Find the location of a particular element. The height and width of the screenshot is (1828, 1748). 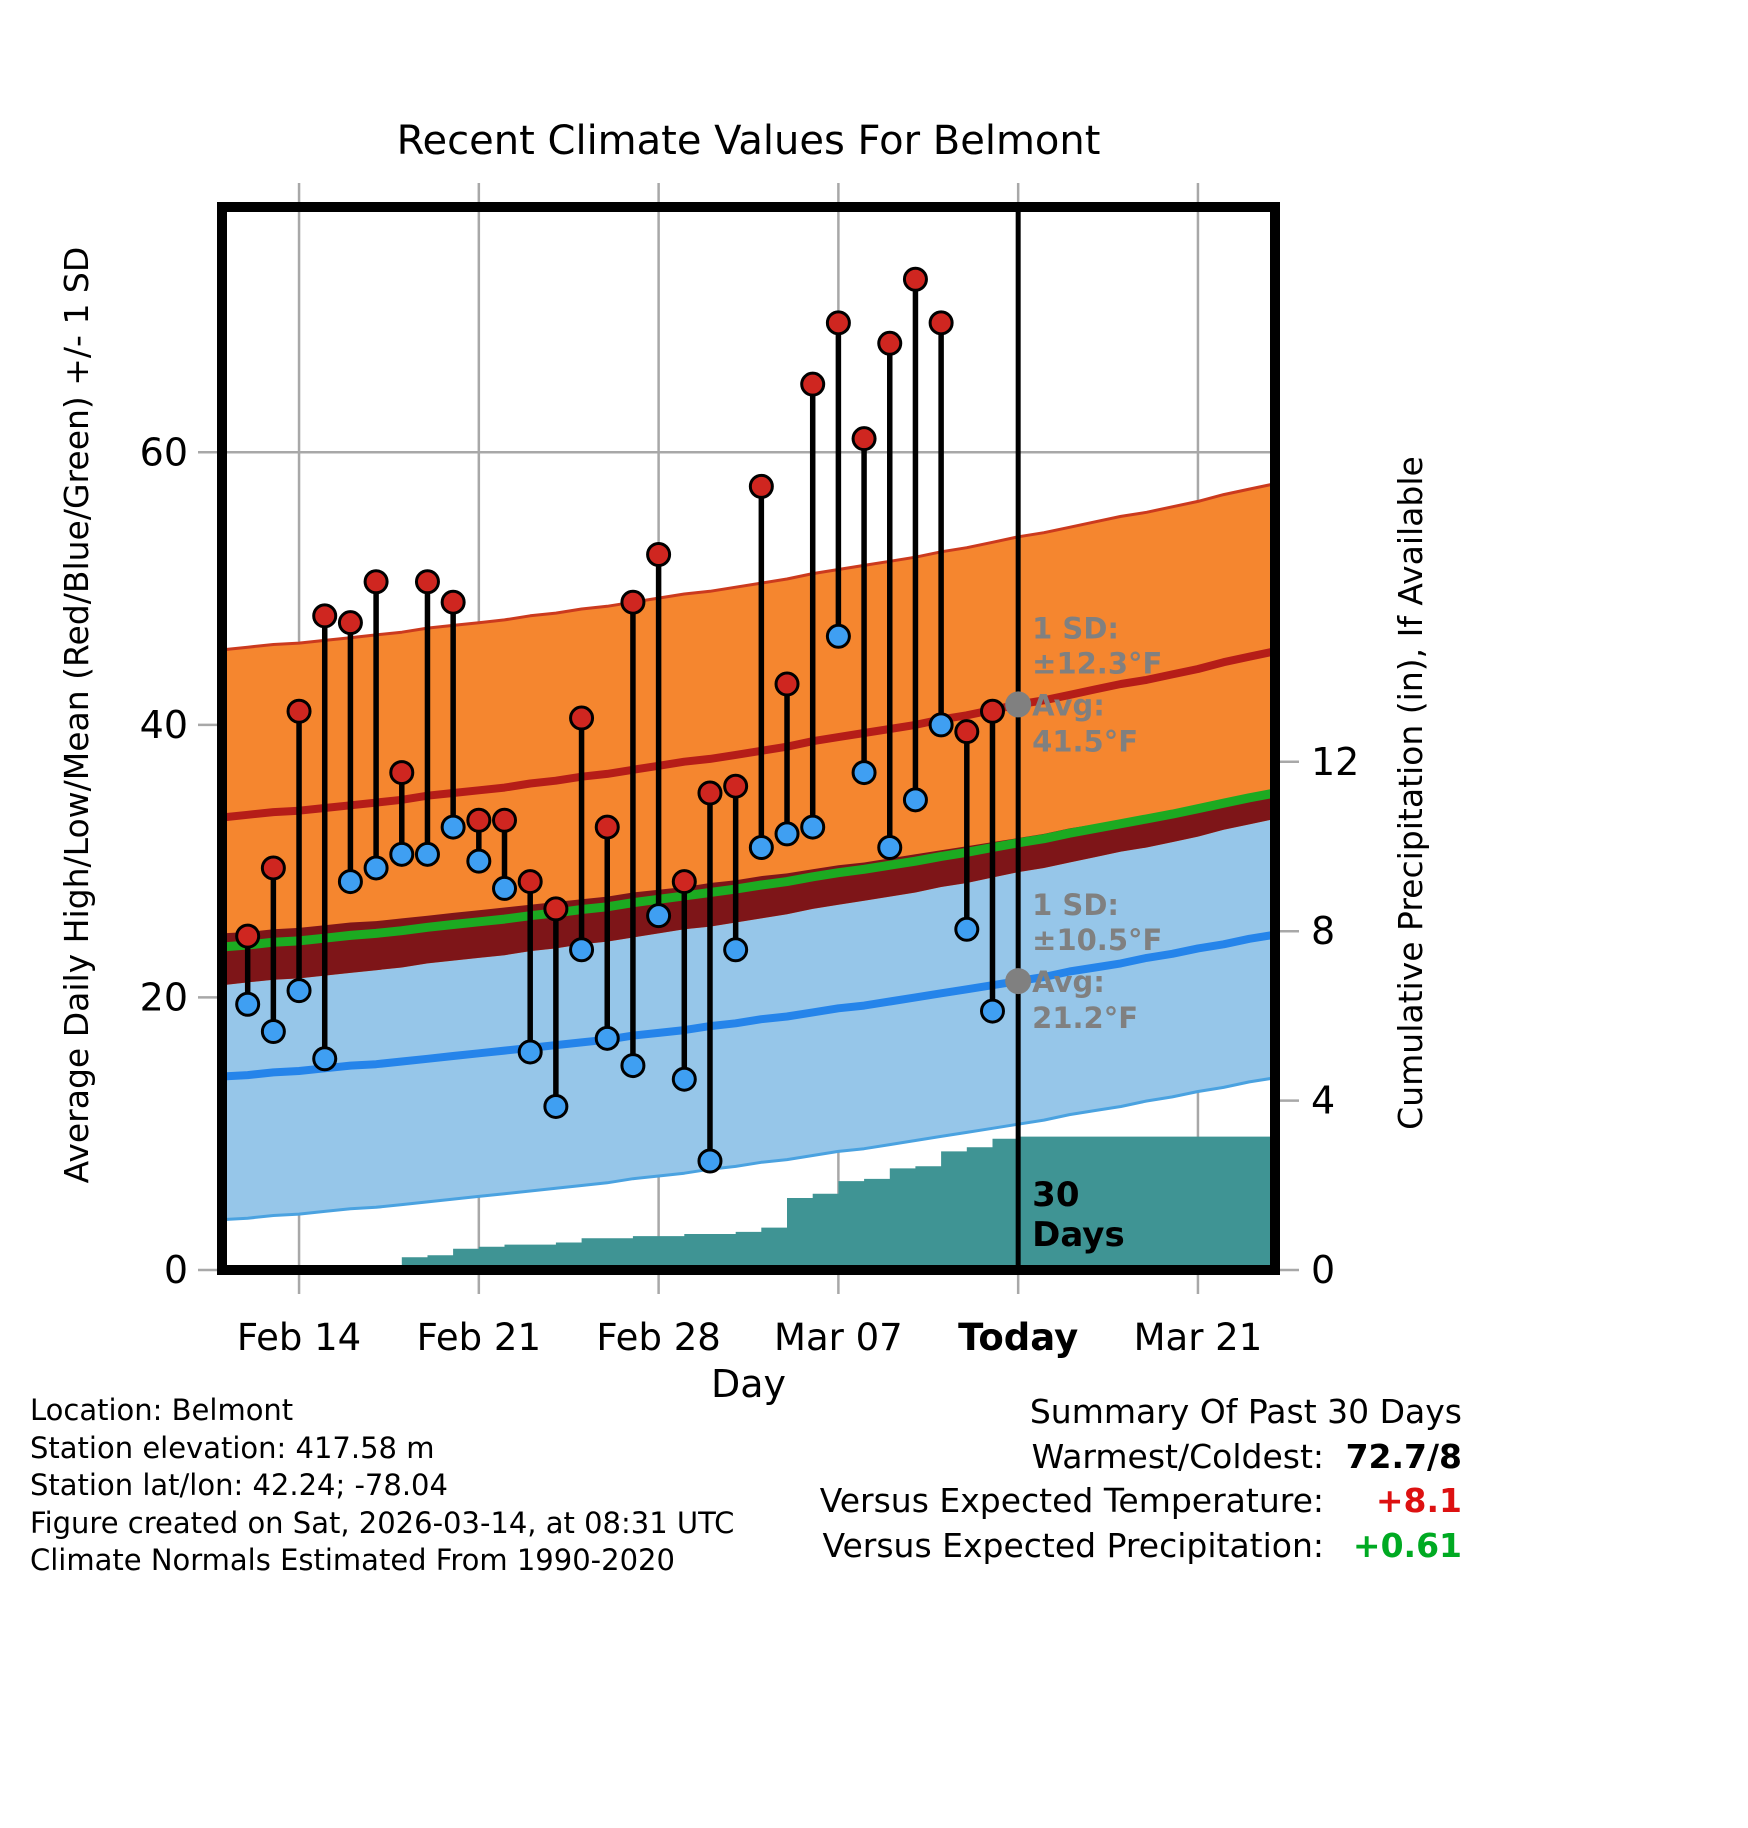

today-high-avg-dot is located at coordinates (1018, 704).